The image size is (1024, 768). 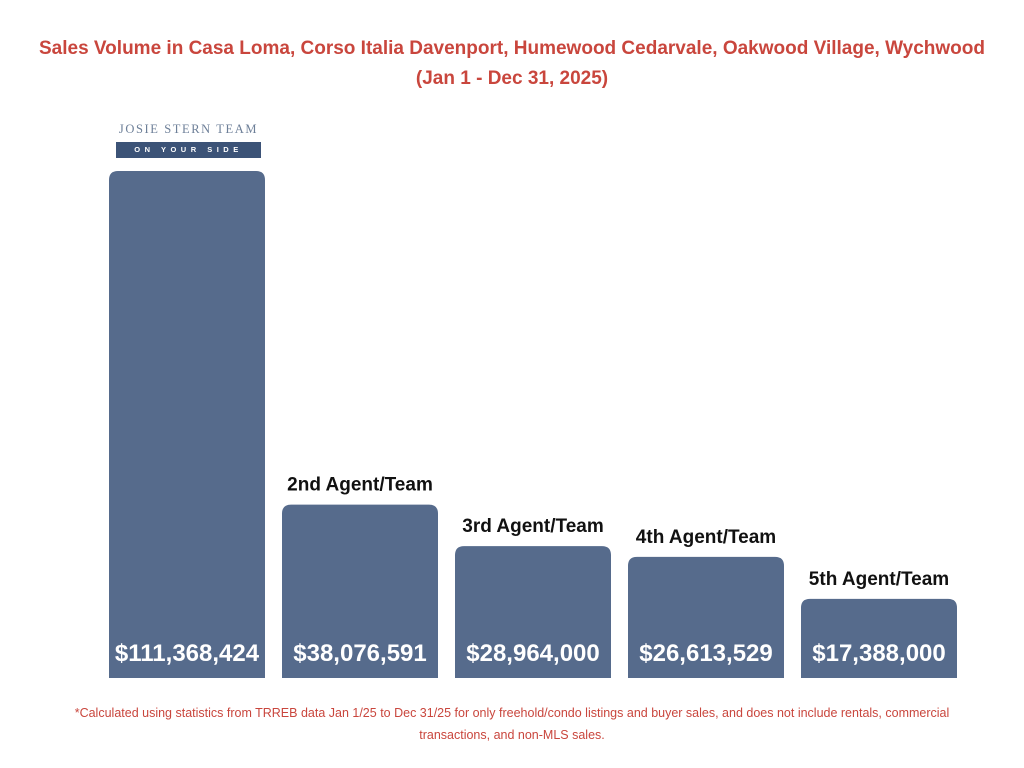 What do you see at coordinates (188, 140) in the screenshot?
I see `team-logo: JOSIE STERN TEAM ON YOUR SIDE` at bounding box center [188, 140].